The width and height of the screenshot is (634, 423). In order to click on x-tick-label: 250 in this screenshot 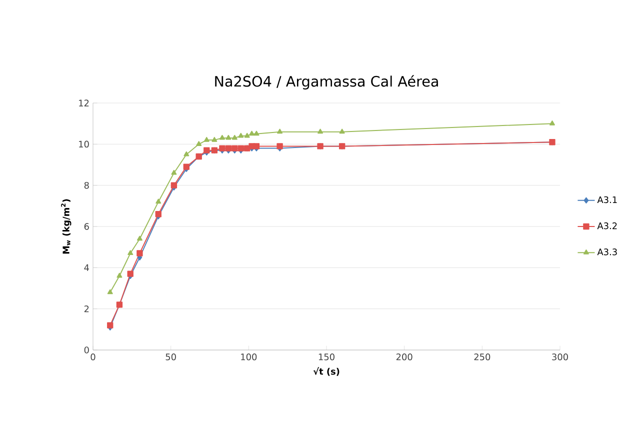, I will do `click(482, 357)`.